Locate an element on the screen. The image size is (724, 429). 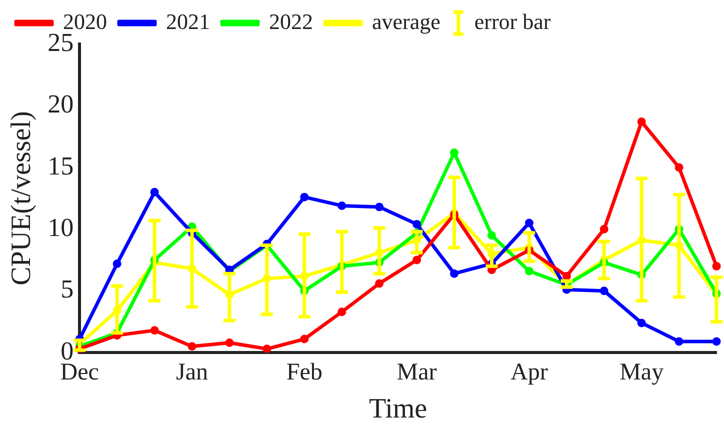
x-tick-label: Feb is located at coordinates (304, 372).